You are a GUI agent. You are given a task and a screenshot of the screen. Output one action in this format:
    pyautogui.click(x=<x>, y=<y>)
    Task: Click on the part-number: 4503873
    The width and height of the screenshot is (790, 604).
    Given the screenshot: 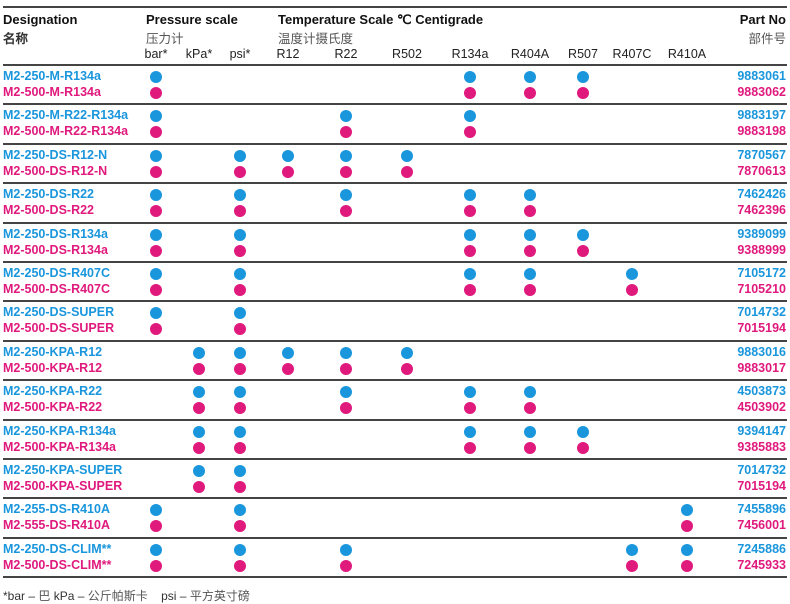 What is the action you would take?
    pyautogui.click(x=761, y=391)
    